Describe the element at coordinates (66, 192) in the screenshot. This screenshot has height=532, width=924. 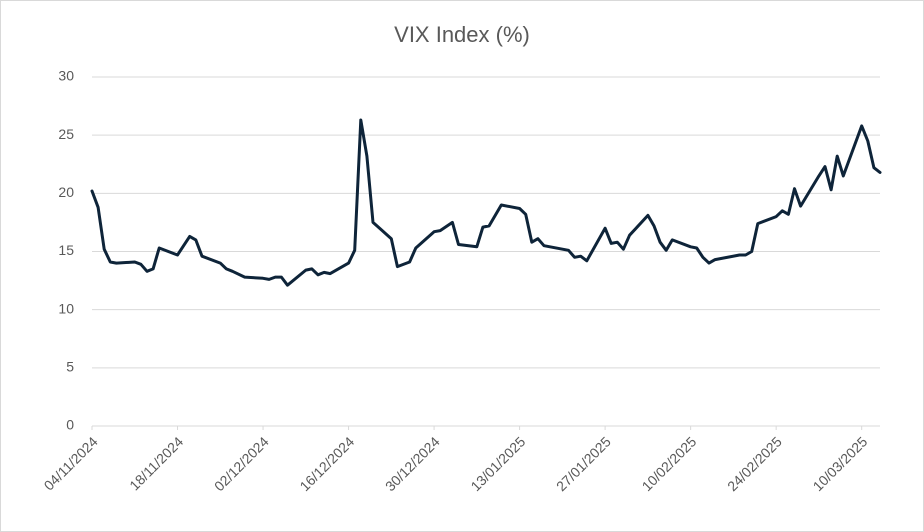
I see `y-tick-label: 20` at that location.